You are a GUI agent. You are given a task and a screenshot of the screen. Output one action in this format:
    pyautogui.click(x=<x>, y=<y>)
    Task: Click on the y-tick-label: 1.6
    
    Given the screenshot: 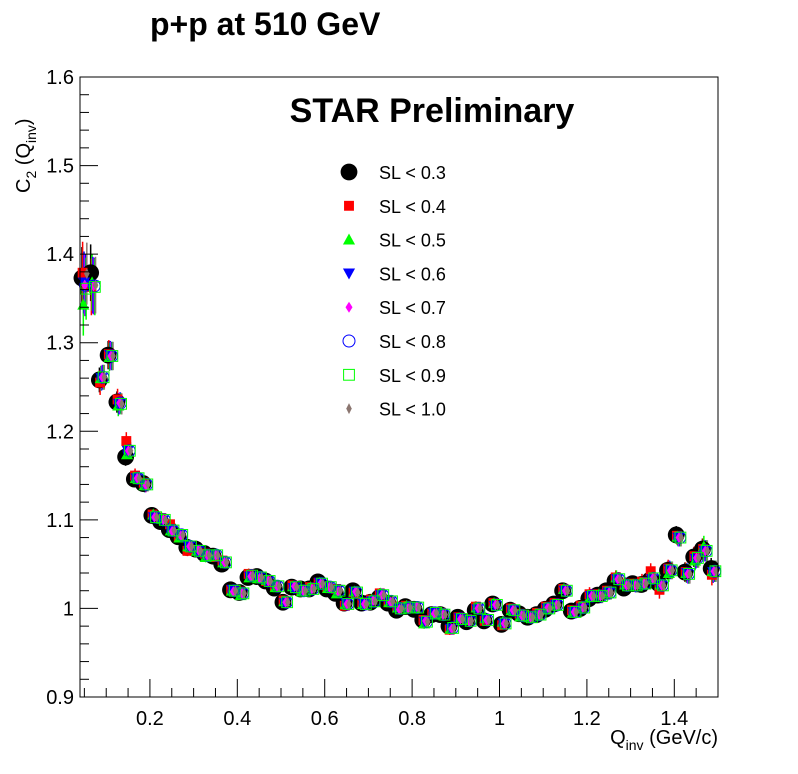 What is the action you would take?
    pyautogui.click(x=60, y=78)
    